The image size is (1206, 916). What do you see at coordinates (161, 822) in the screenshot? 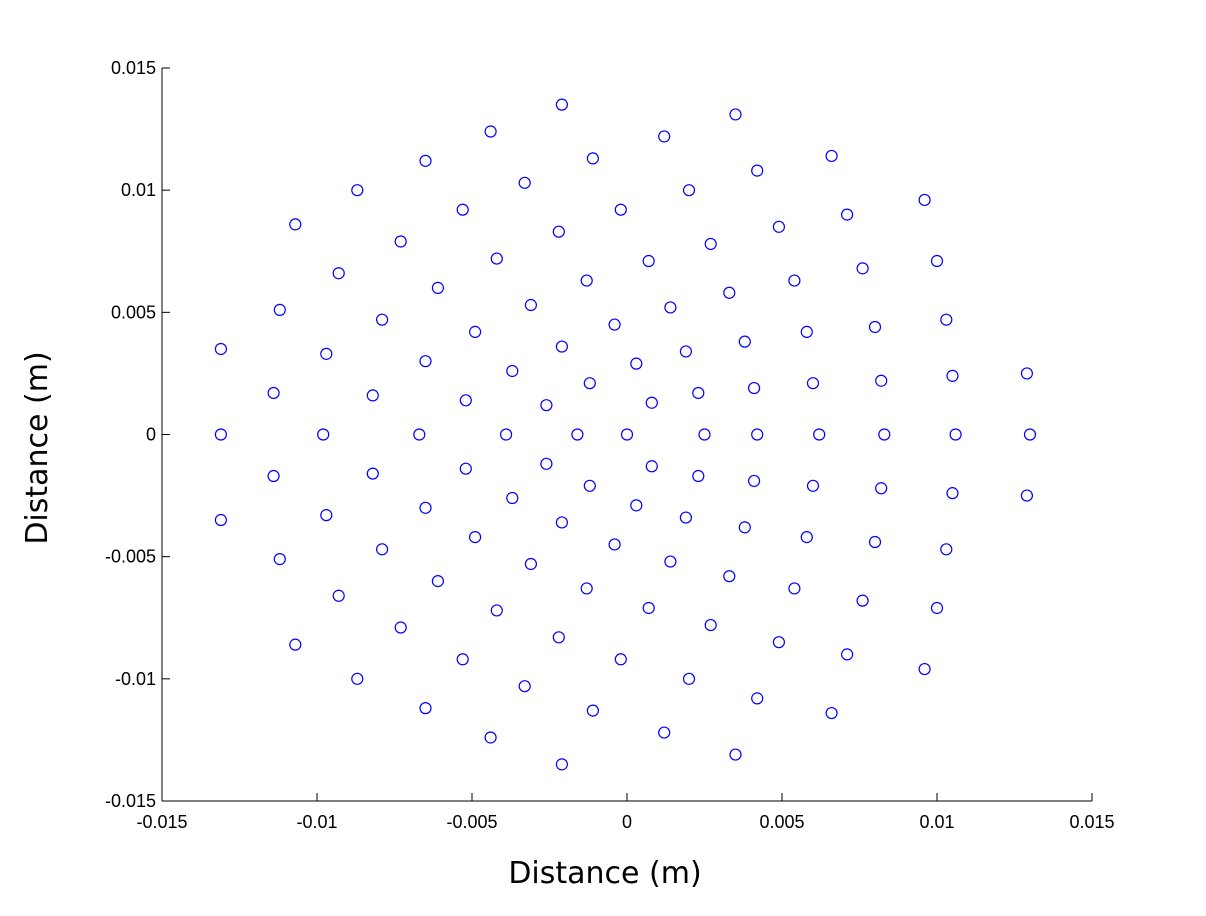
I see `x-tick-label: -0.015` at bounding box center [161, 822].